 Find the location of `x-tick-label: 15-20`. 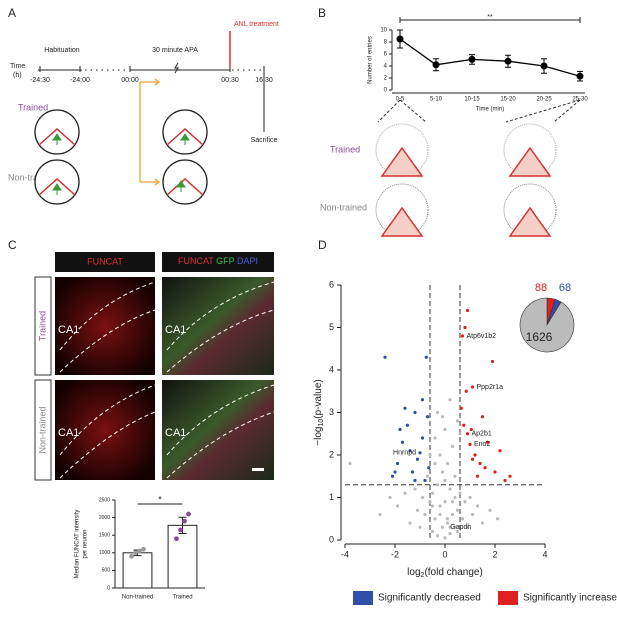

x-tick-label: 15-20 is located at coordinates (508, 100).